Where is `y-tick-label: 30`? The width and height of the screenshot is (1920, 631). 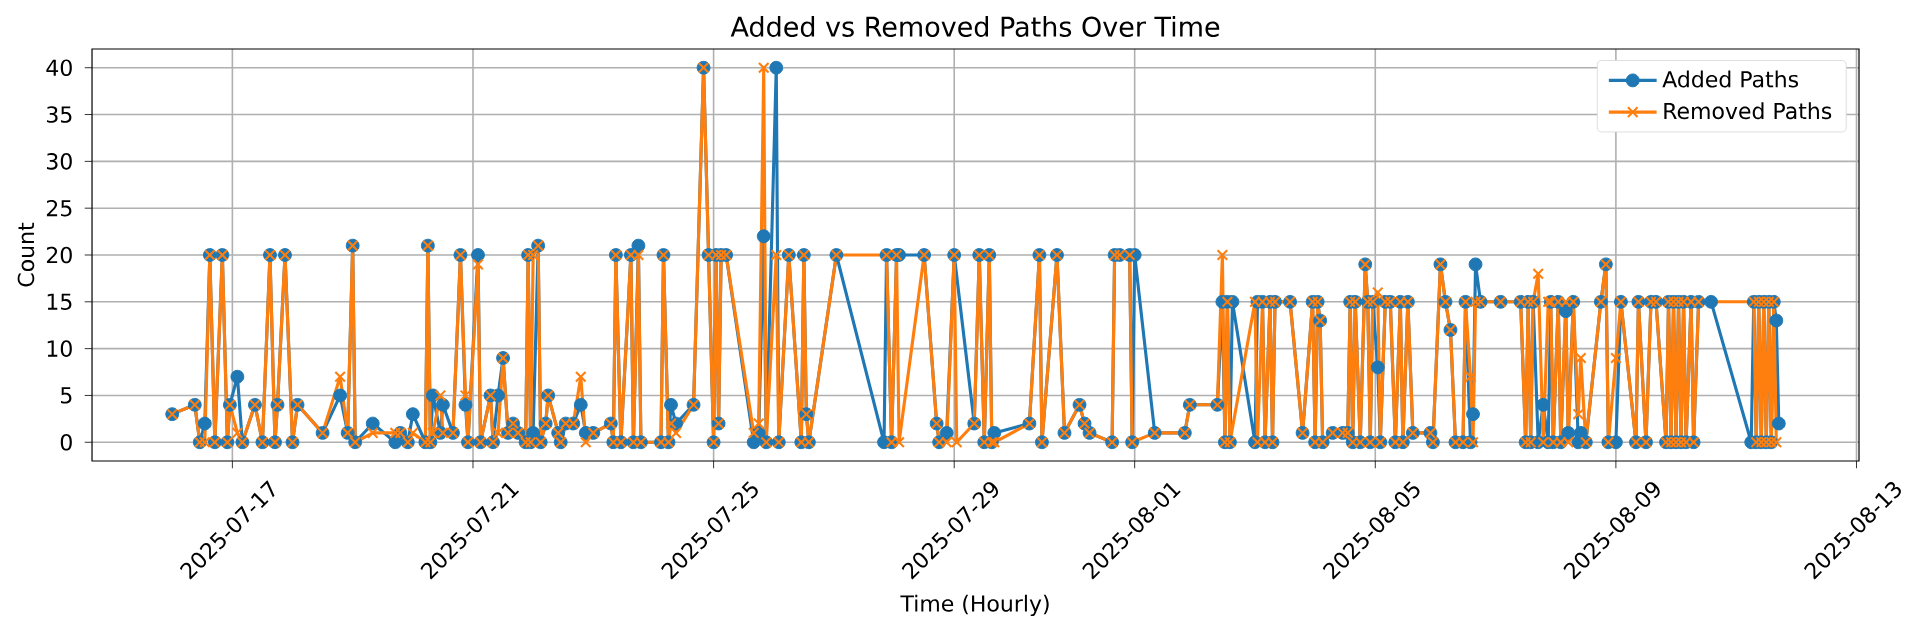 y-tick-label: 30 is located at coordinates (59, 161).